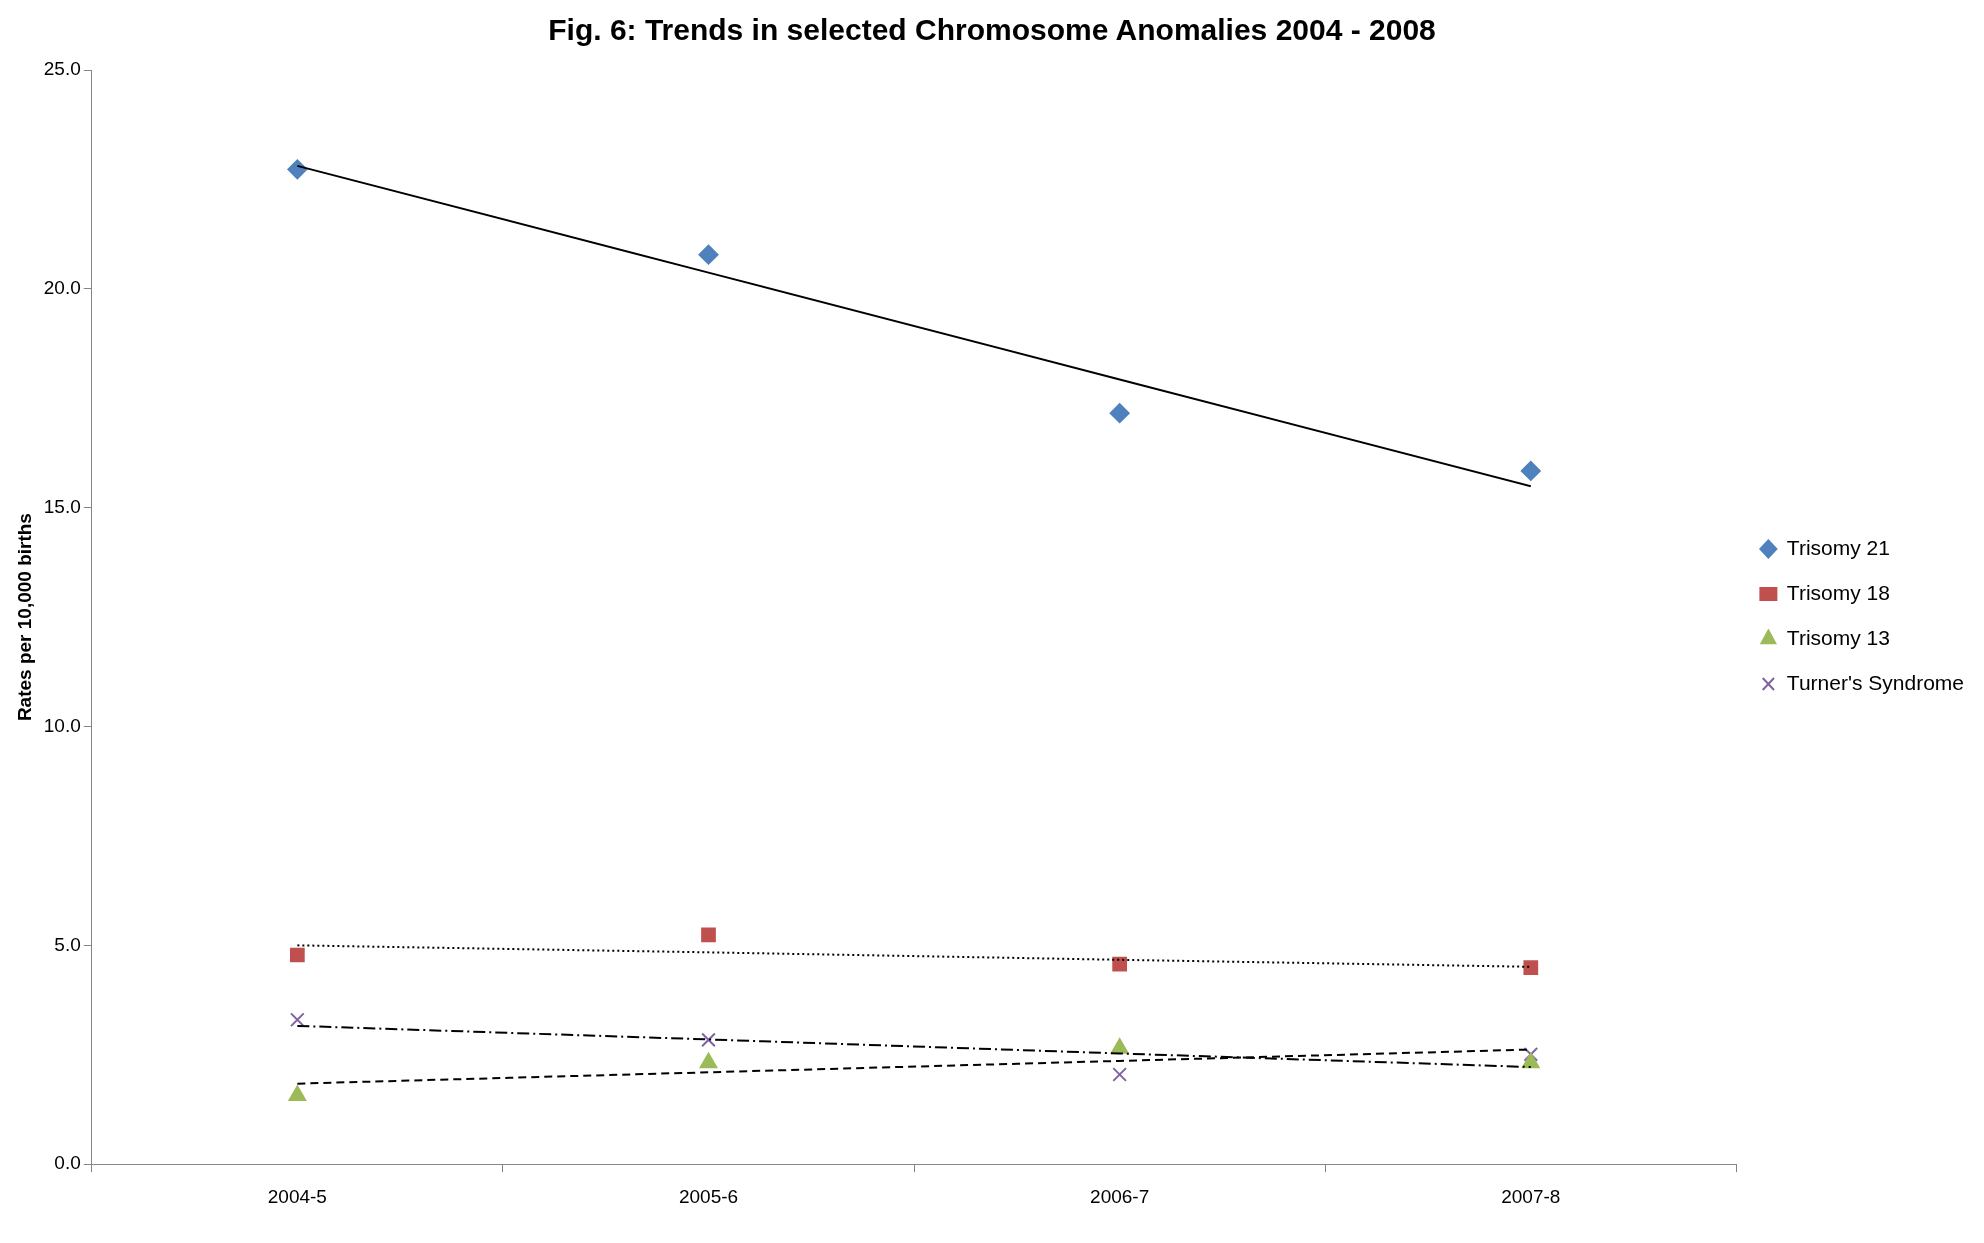 The width and height of the screenshot is (1984, 1243). What do you see at coordinates (1838, 592) in the screenshot?
I see `legend-label: Trisomy 18` at bounding box center [1838, 592].